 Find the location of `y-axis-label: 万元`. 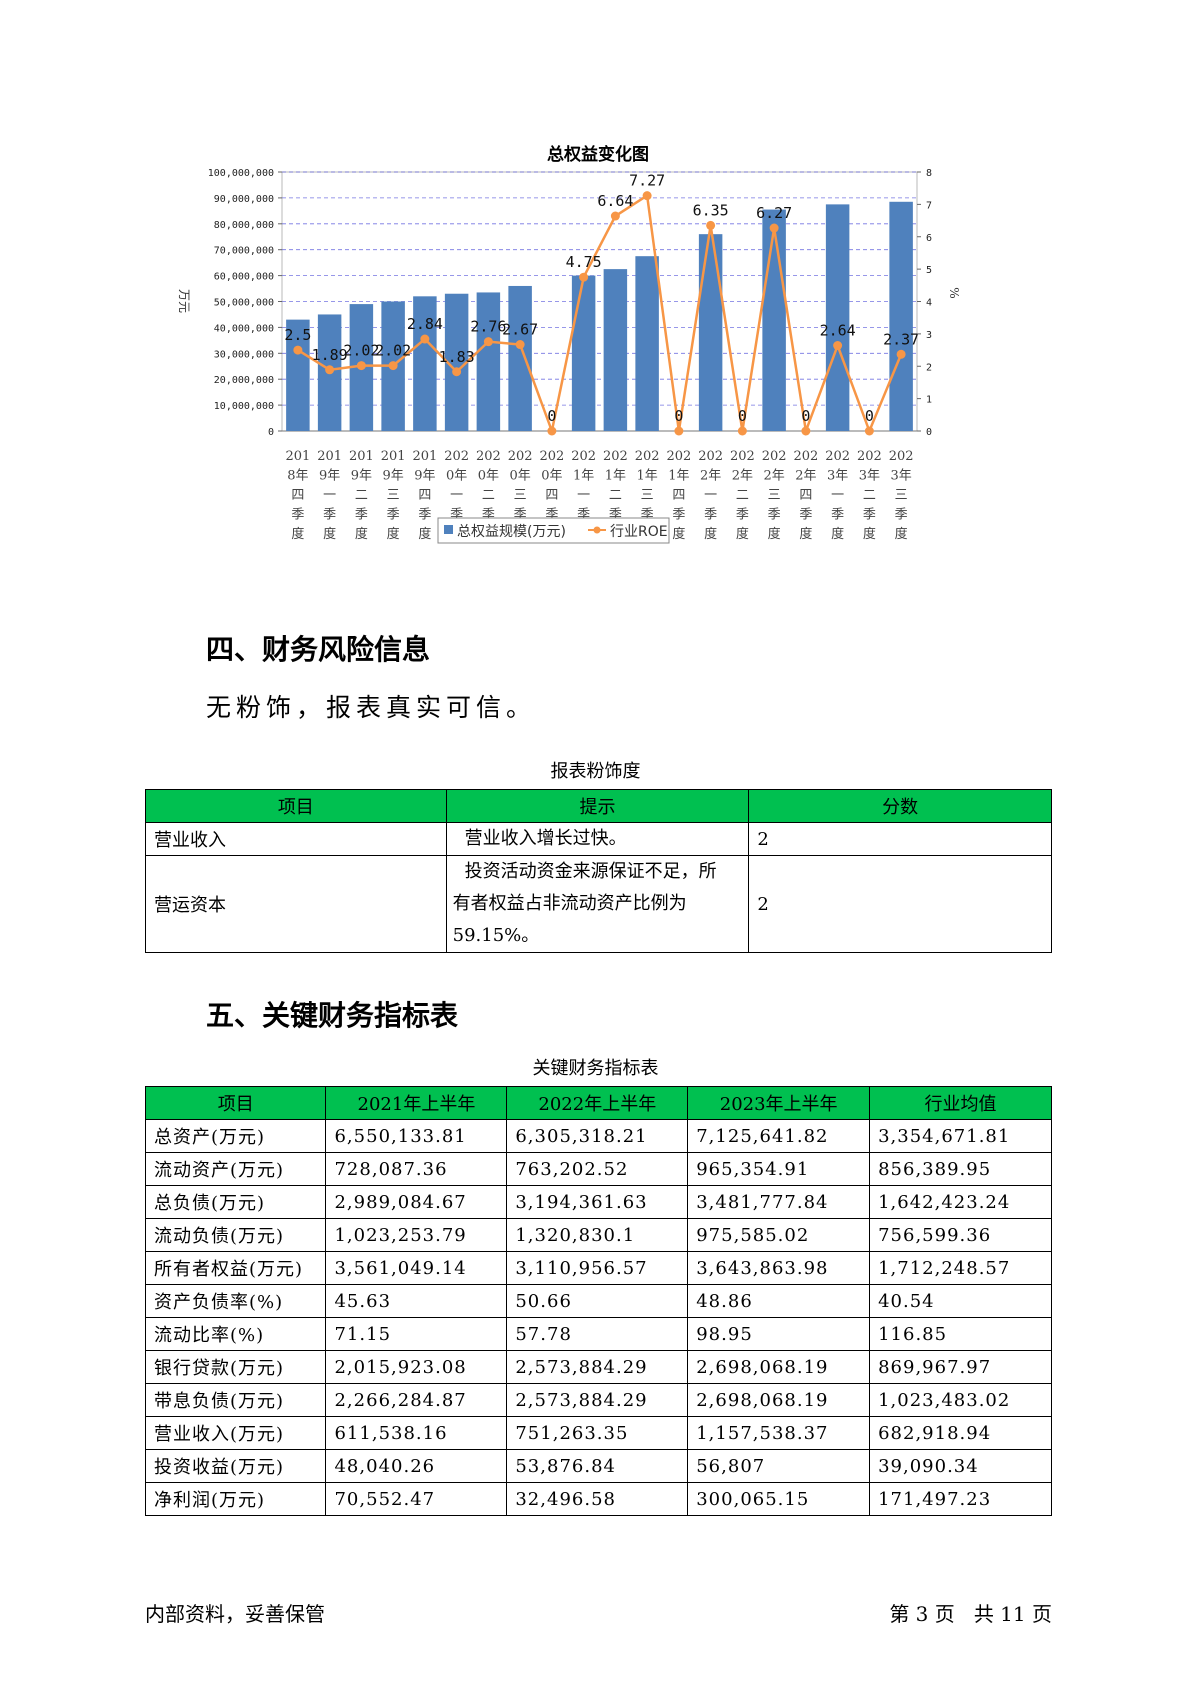

y-axis-label: 万元 is located at coordinates (184, 301).